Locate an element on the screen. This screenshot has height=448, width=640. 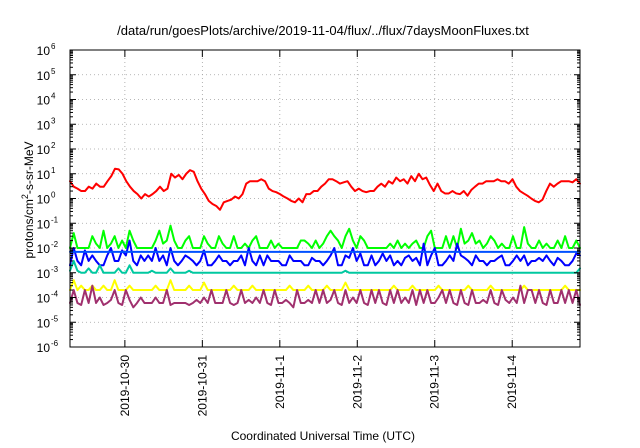
y-tick-exponent: 5 is located at coordinates (53, 71).